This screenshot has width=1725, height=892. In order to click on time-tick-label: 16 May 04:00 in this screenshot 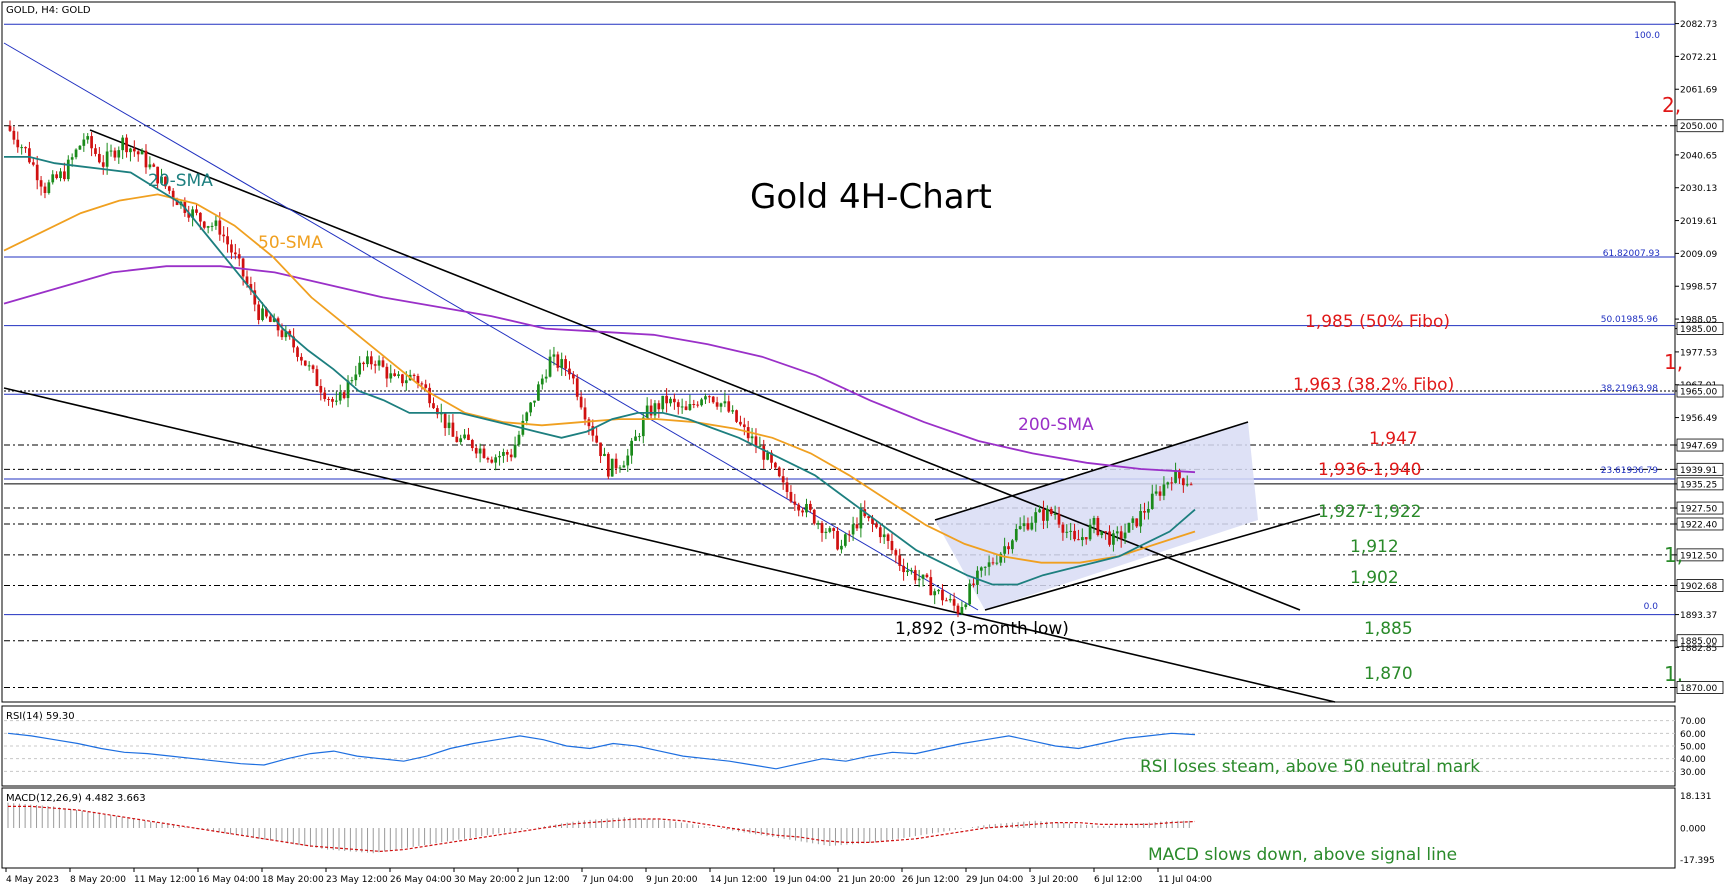, I will do `click(229, 880)`.